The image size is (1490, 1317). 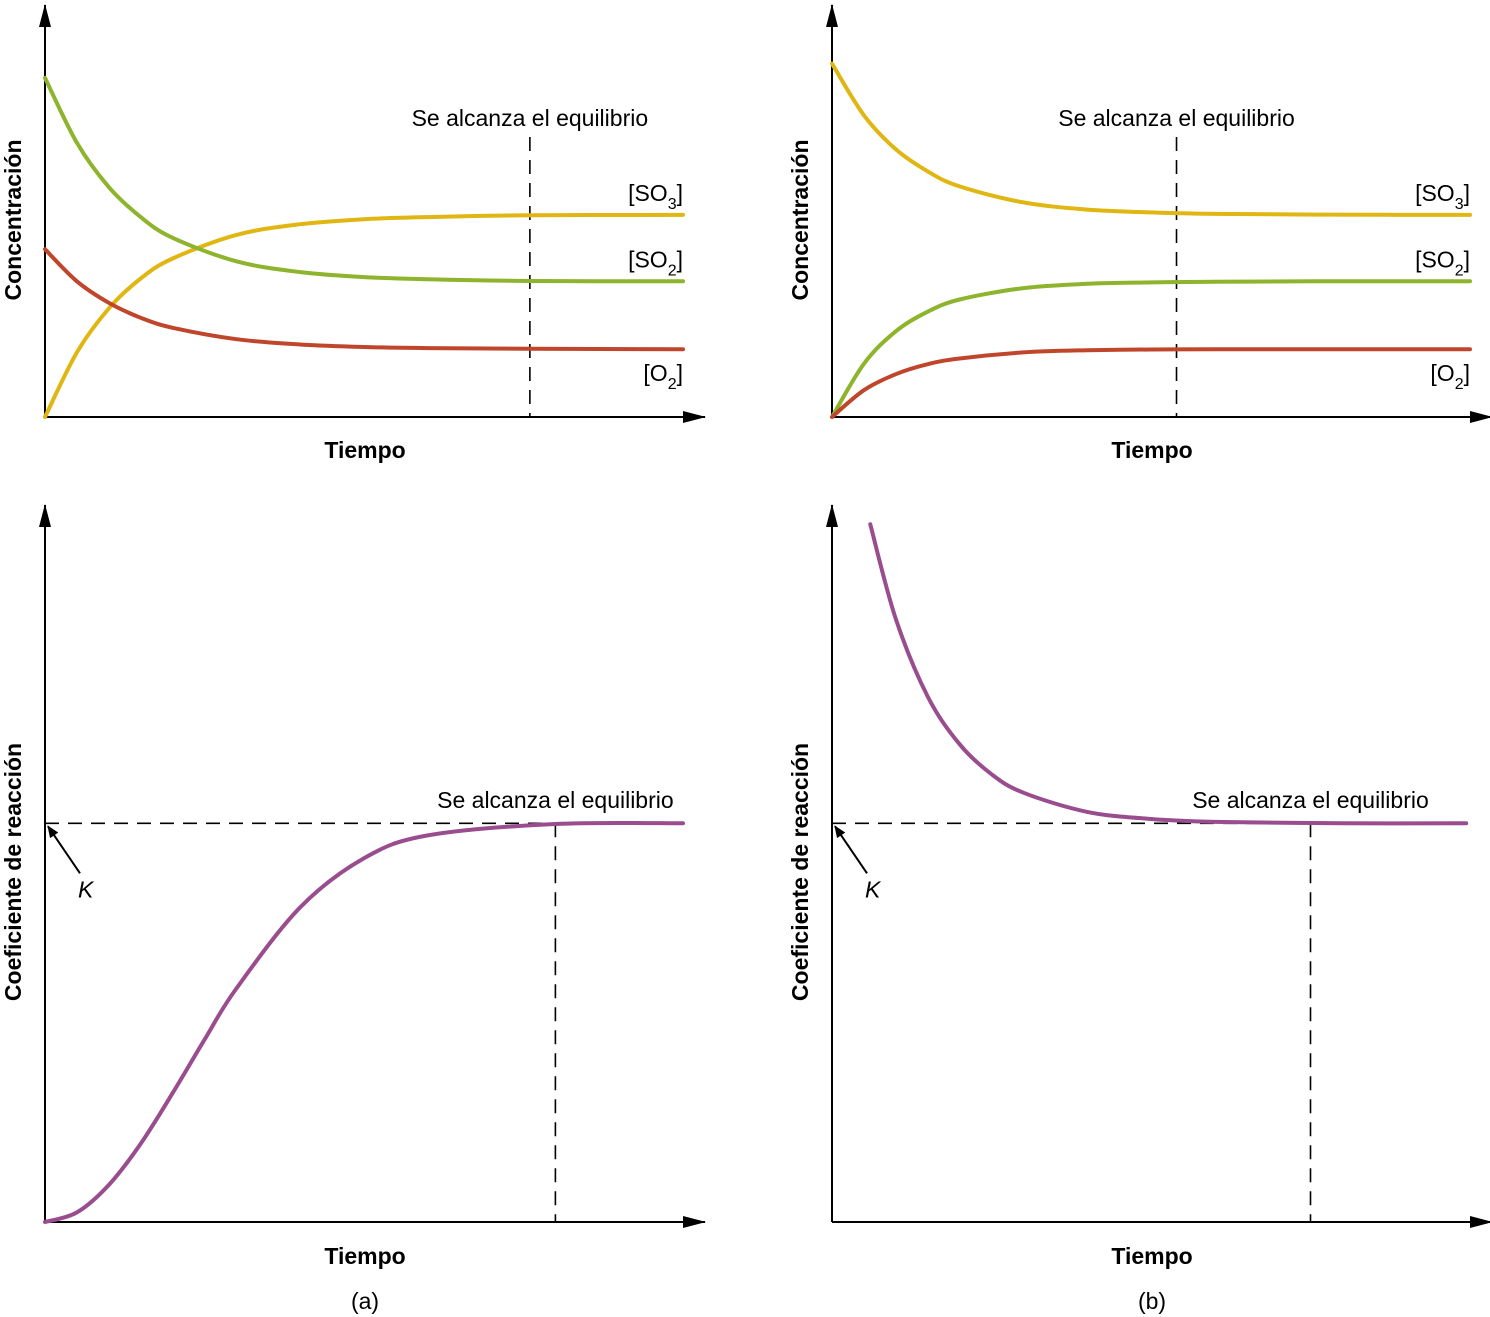 I want to click on caption-a: (a), so click(x=365, y=1301).